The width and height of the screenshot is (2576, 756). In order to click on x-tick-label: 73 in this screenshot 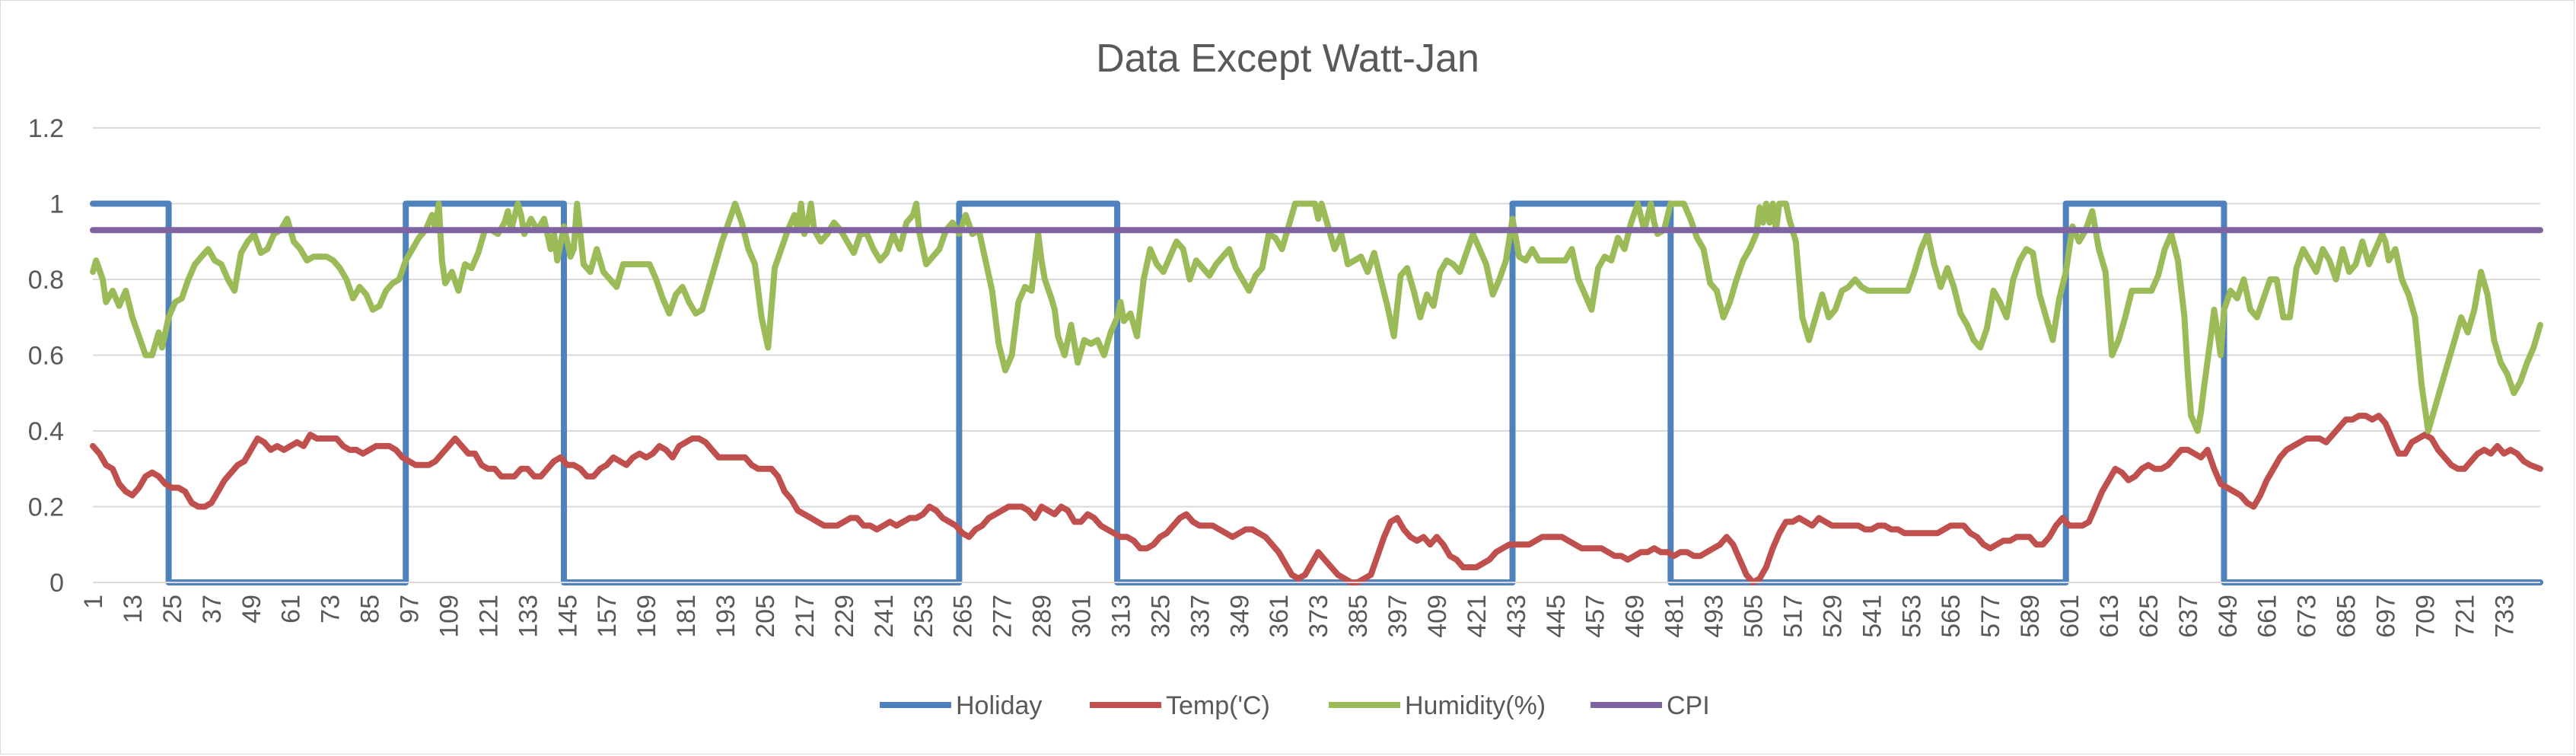, I will do `click(331, 609)`.